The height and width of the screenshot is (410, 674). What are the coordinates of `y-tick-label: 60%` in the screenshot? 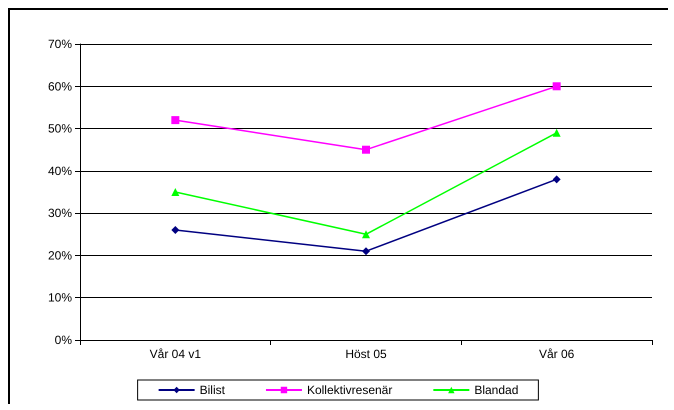 It's located at (60, 86).